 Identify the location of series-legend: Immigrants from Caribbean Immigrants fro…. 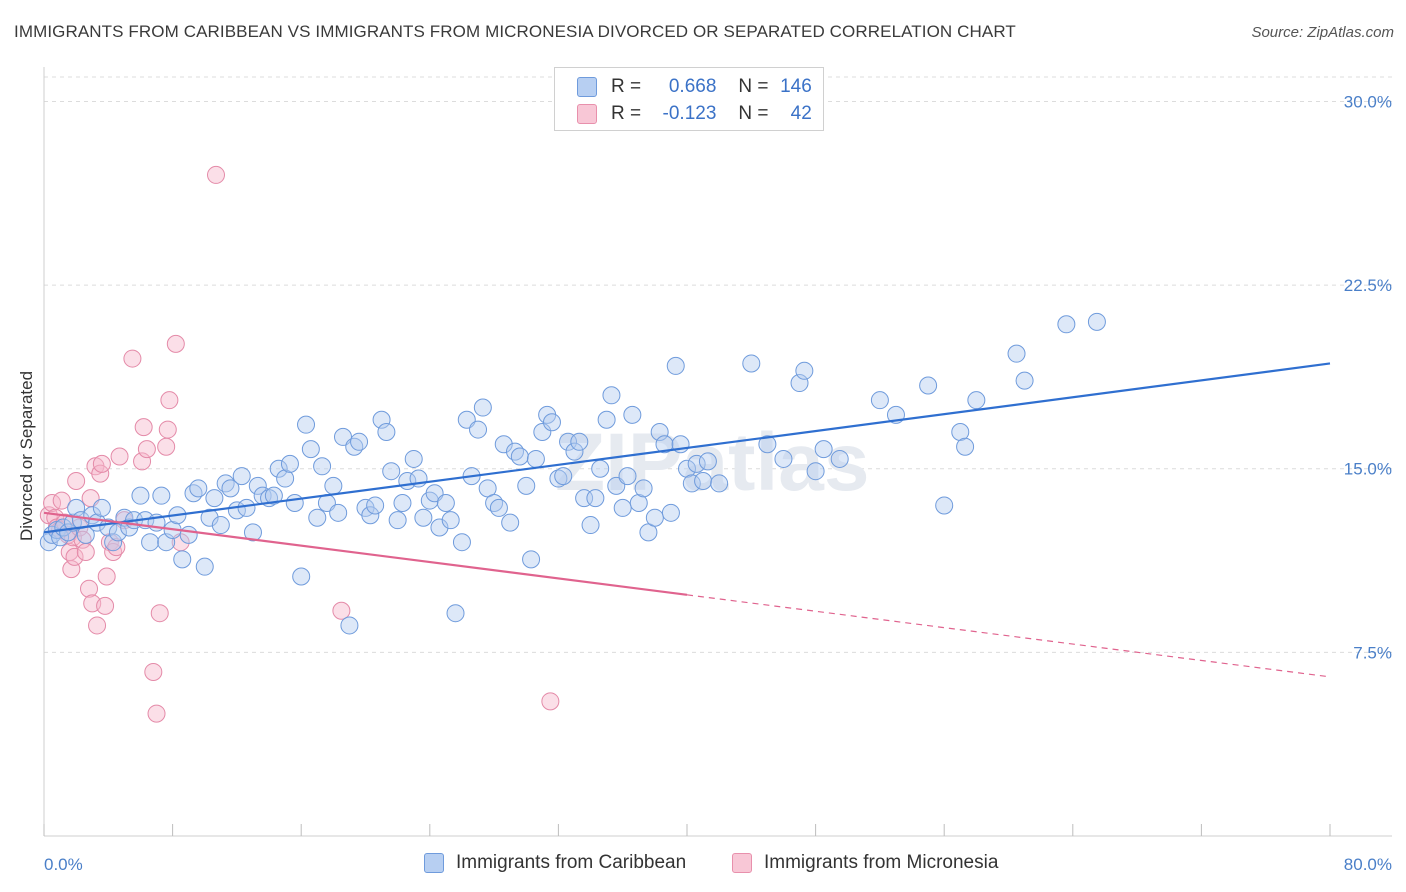
(703, 865).